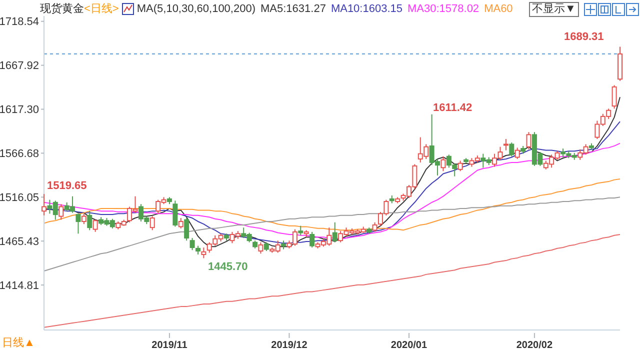  What do you see at coordinates (293, 8) in the screenshot?
I see `text: MA5:1631.27` at bounding box center [293, 8].